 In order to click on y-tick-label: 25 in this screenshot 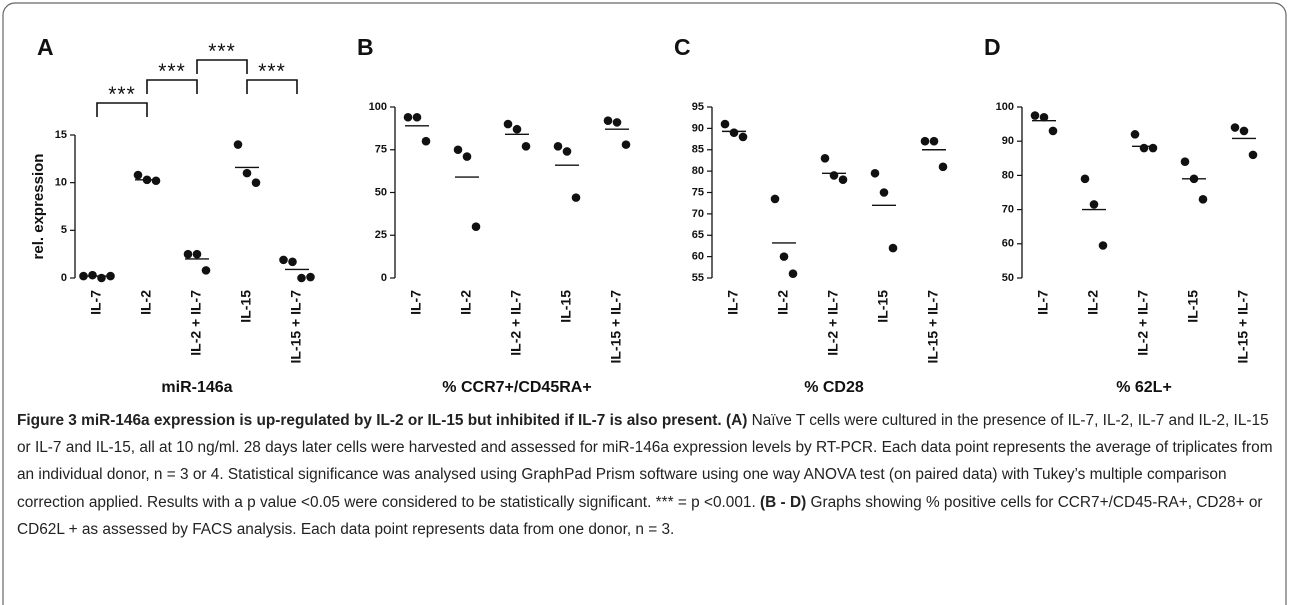, I will do `click(381, 235)`.